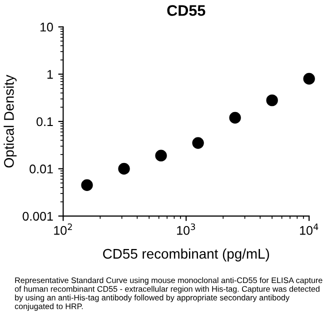 Image resolution: width=324 pixels, height=336 pixels. What do you see at coordinates (186, 255) in the screenshot?
I see `x-axis-title: CD55 recombinant (pg/mL)` at bounding box center [186, 255].